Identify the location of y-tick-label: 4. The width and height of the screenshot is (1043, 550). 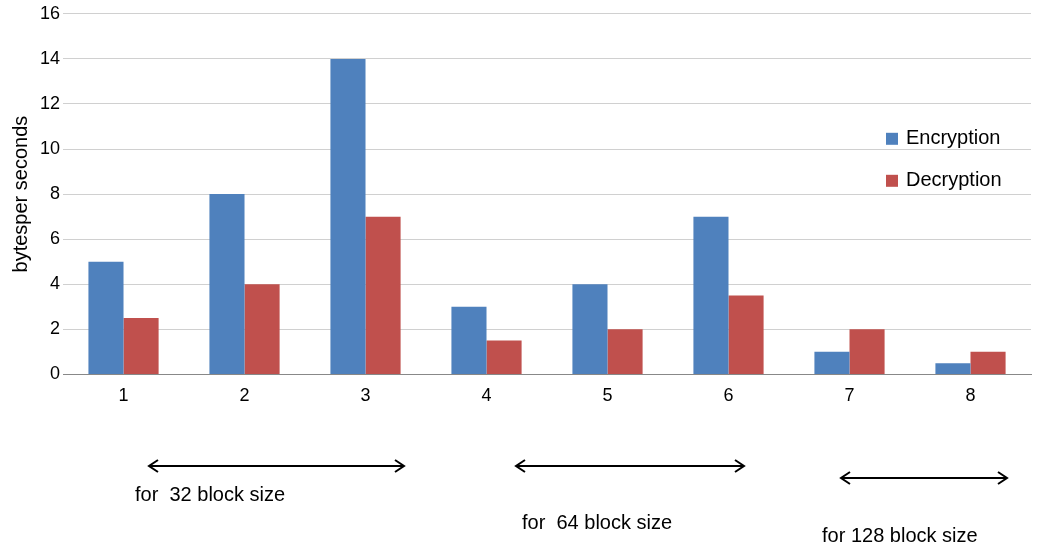
(55, 283).